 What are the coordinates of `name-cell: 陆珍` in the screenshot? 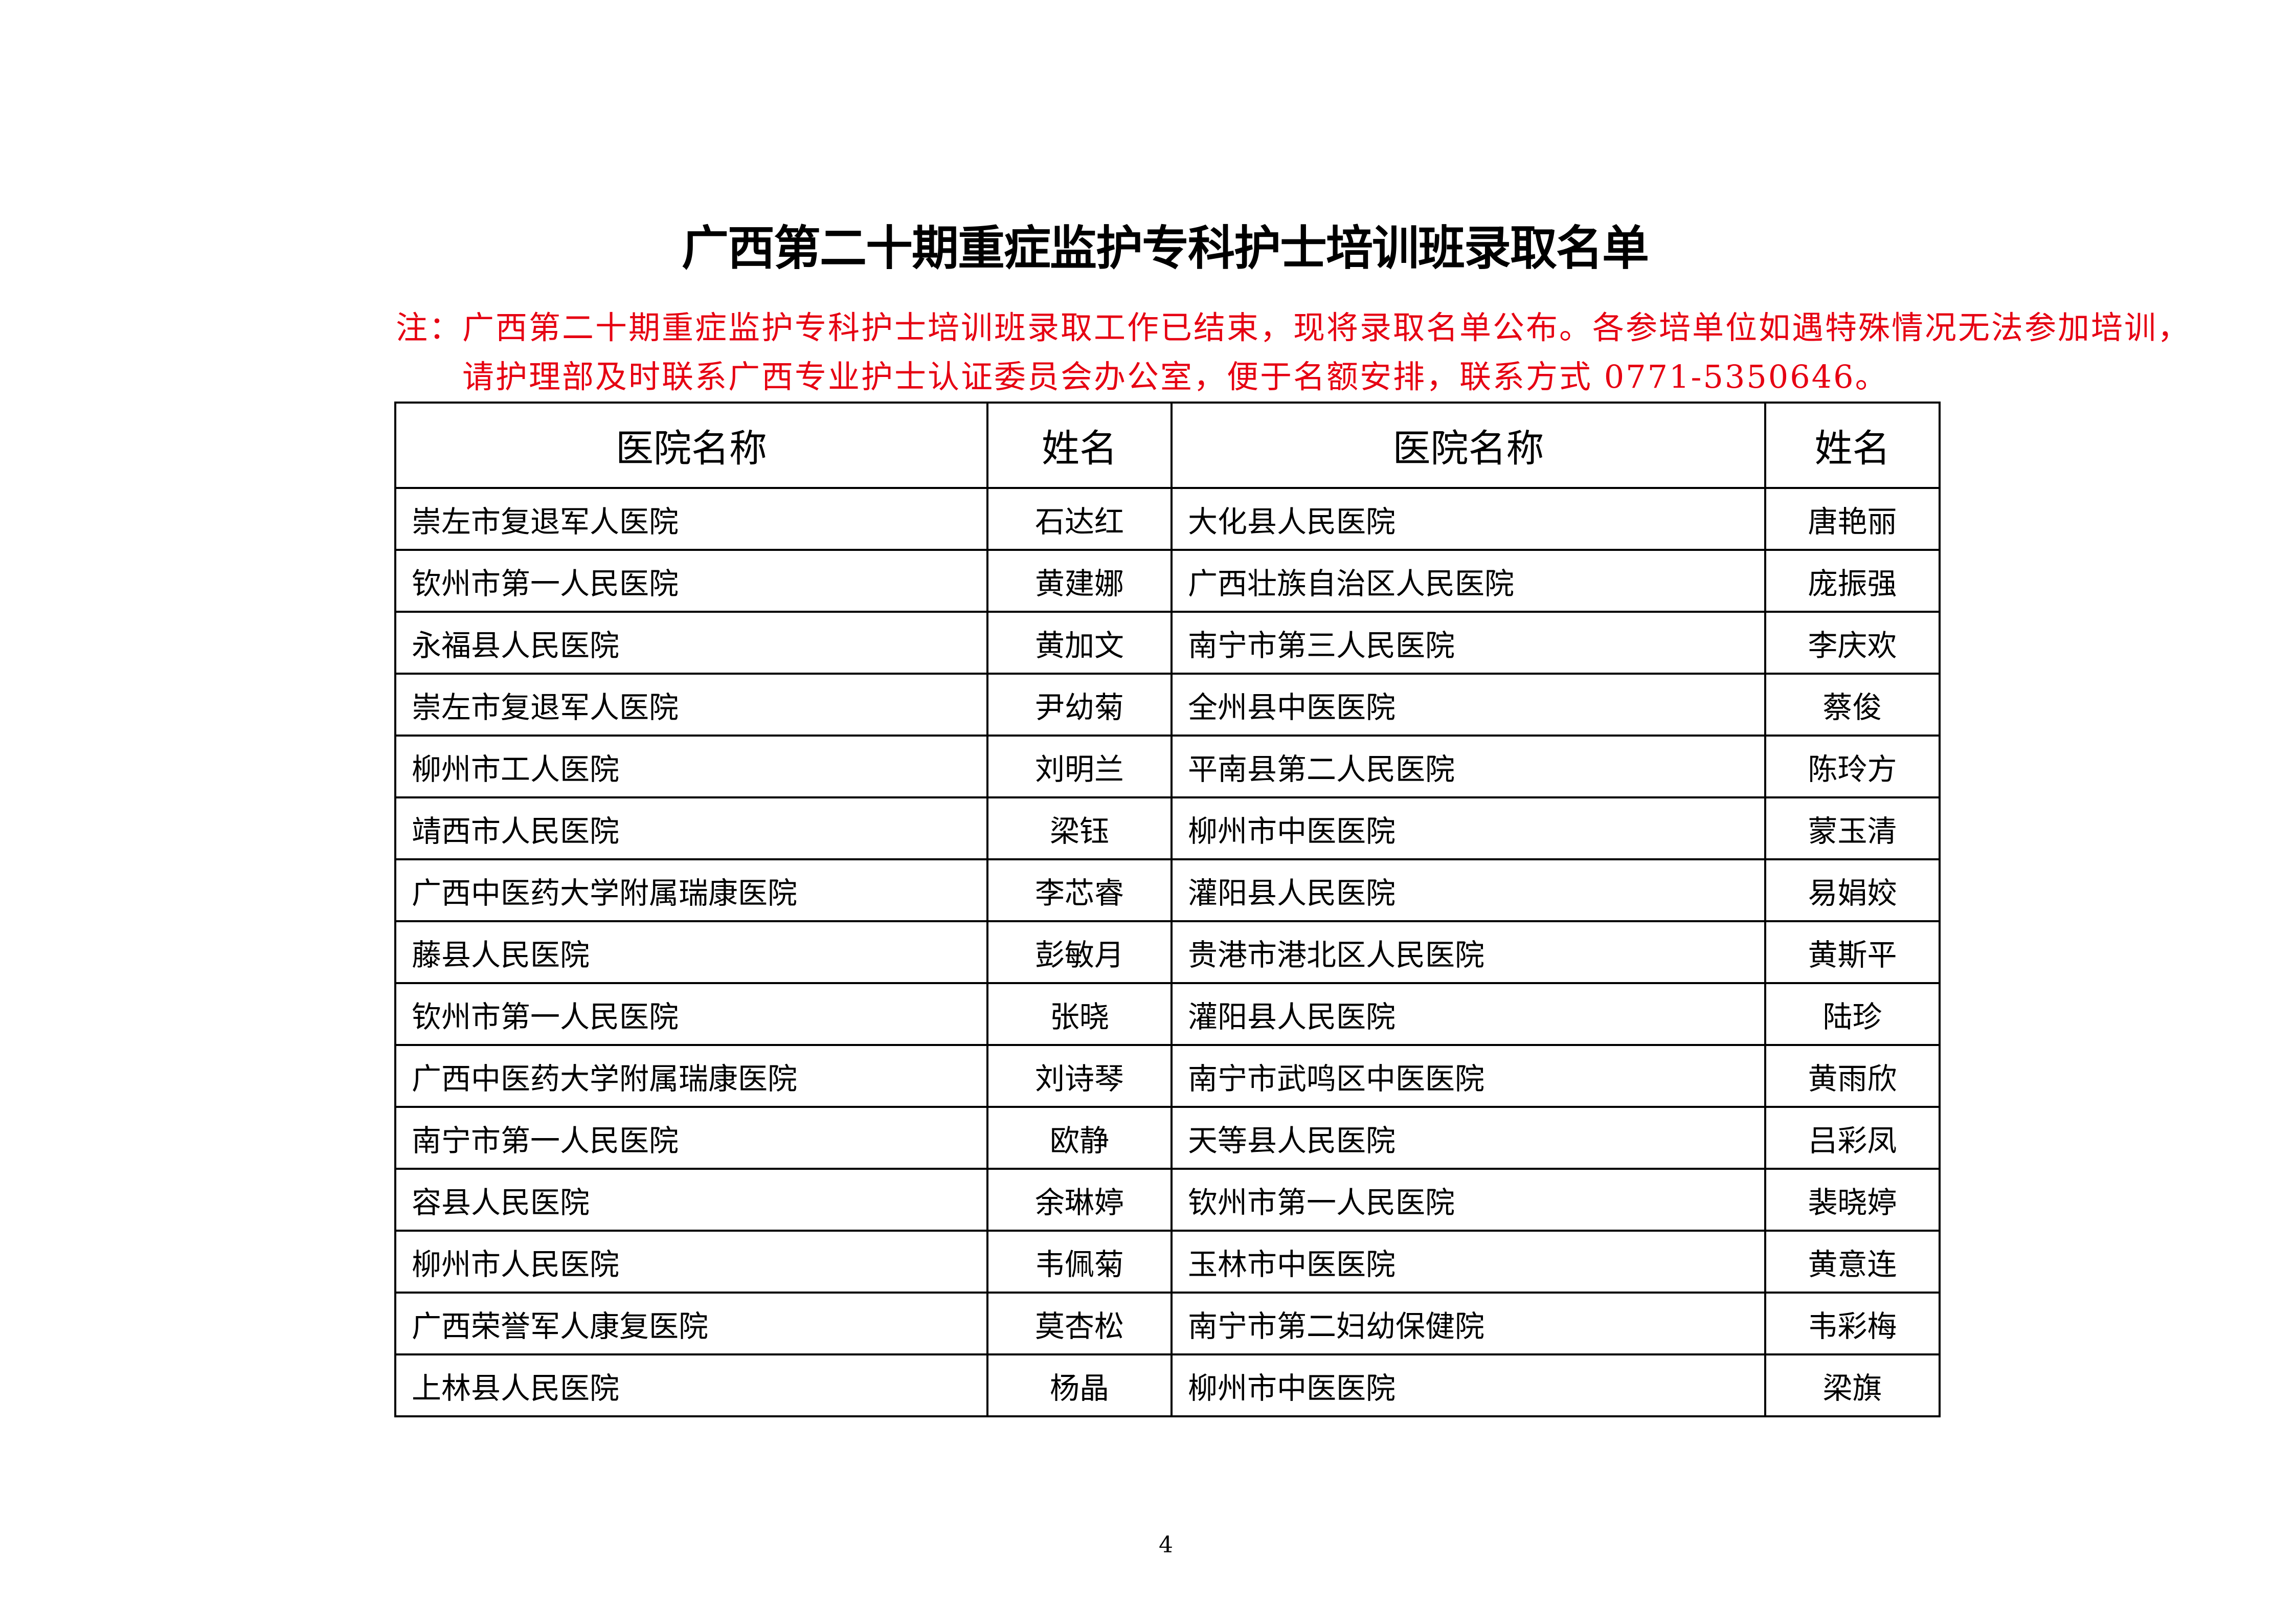 It's located at (1853, 1014).